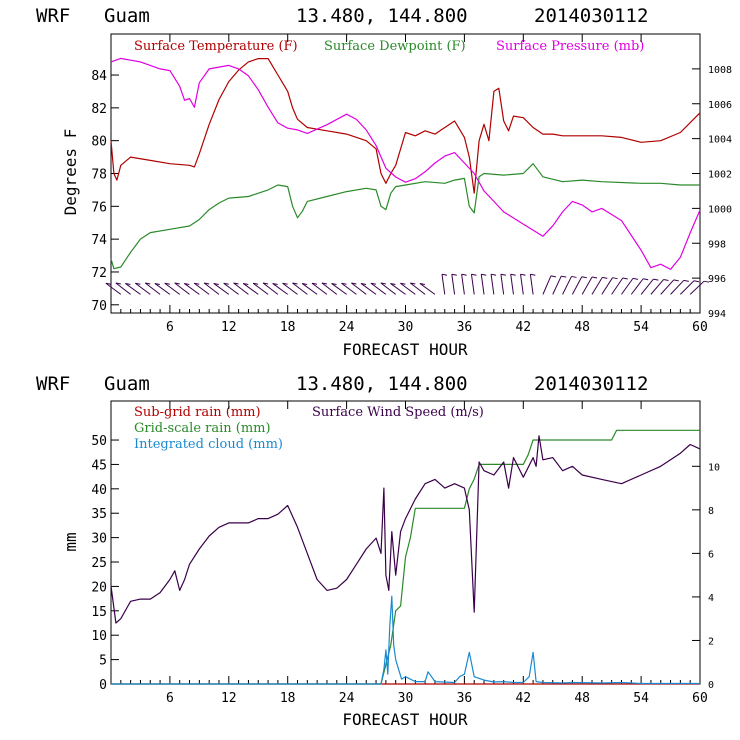 The image size is (740, 740). Describe the element at coordinates (99, 441) in the screenshot. I see `y-tick-label: 50` at that location.